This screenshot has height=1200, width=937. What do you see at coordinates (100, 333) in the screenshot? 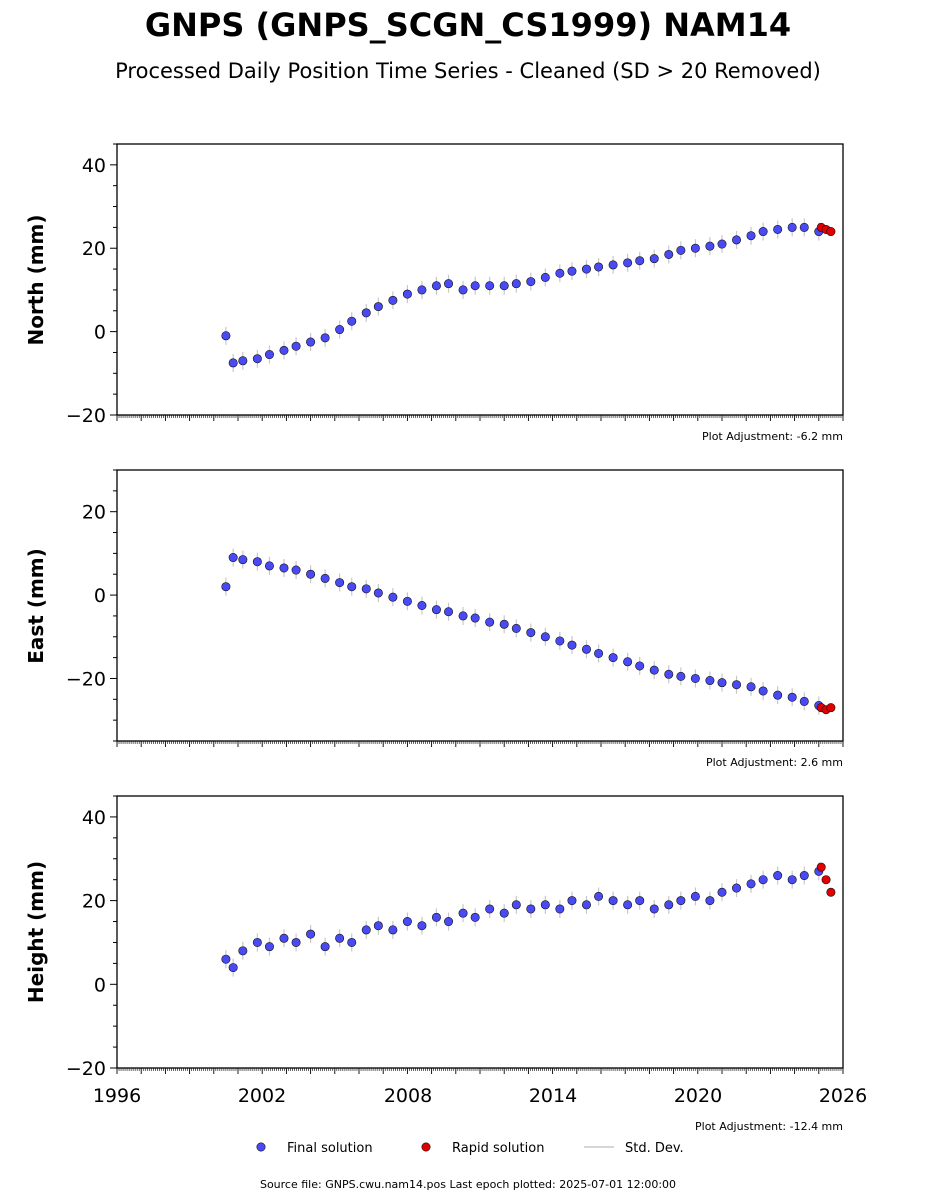
I see `north-y-tick-label: 0` at bounding box center [100, 333].